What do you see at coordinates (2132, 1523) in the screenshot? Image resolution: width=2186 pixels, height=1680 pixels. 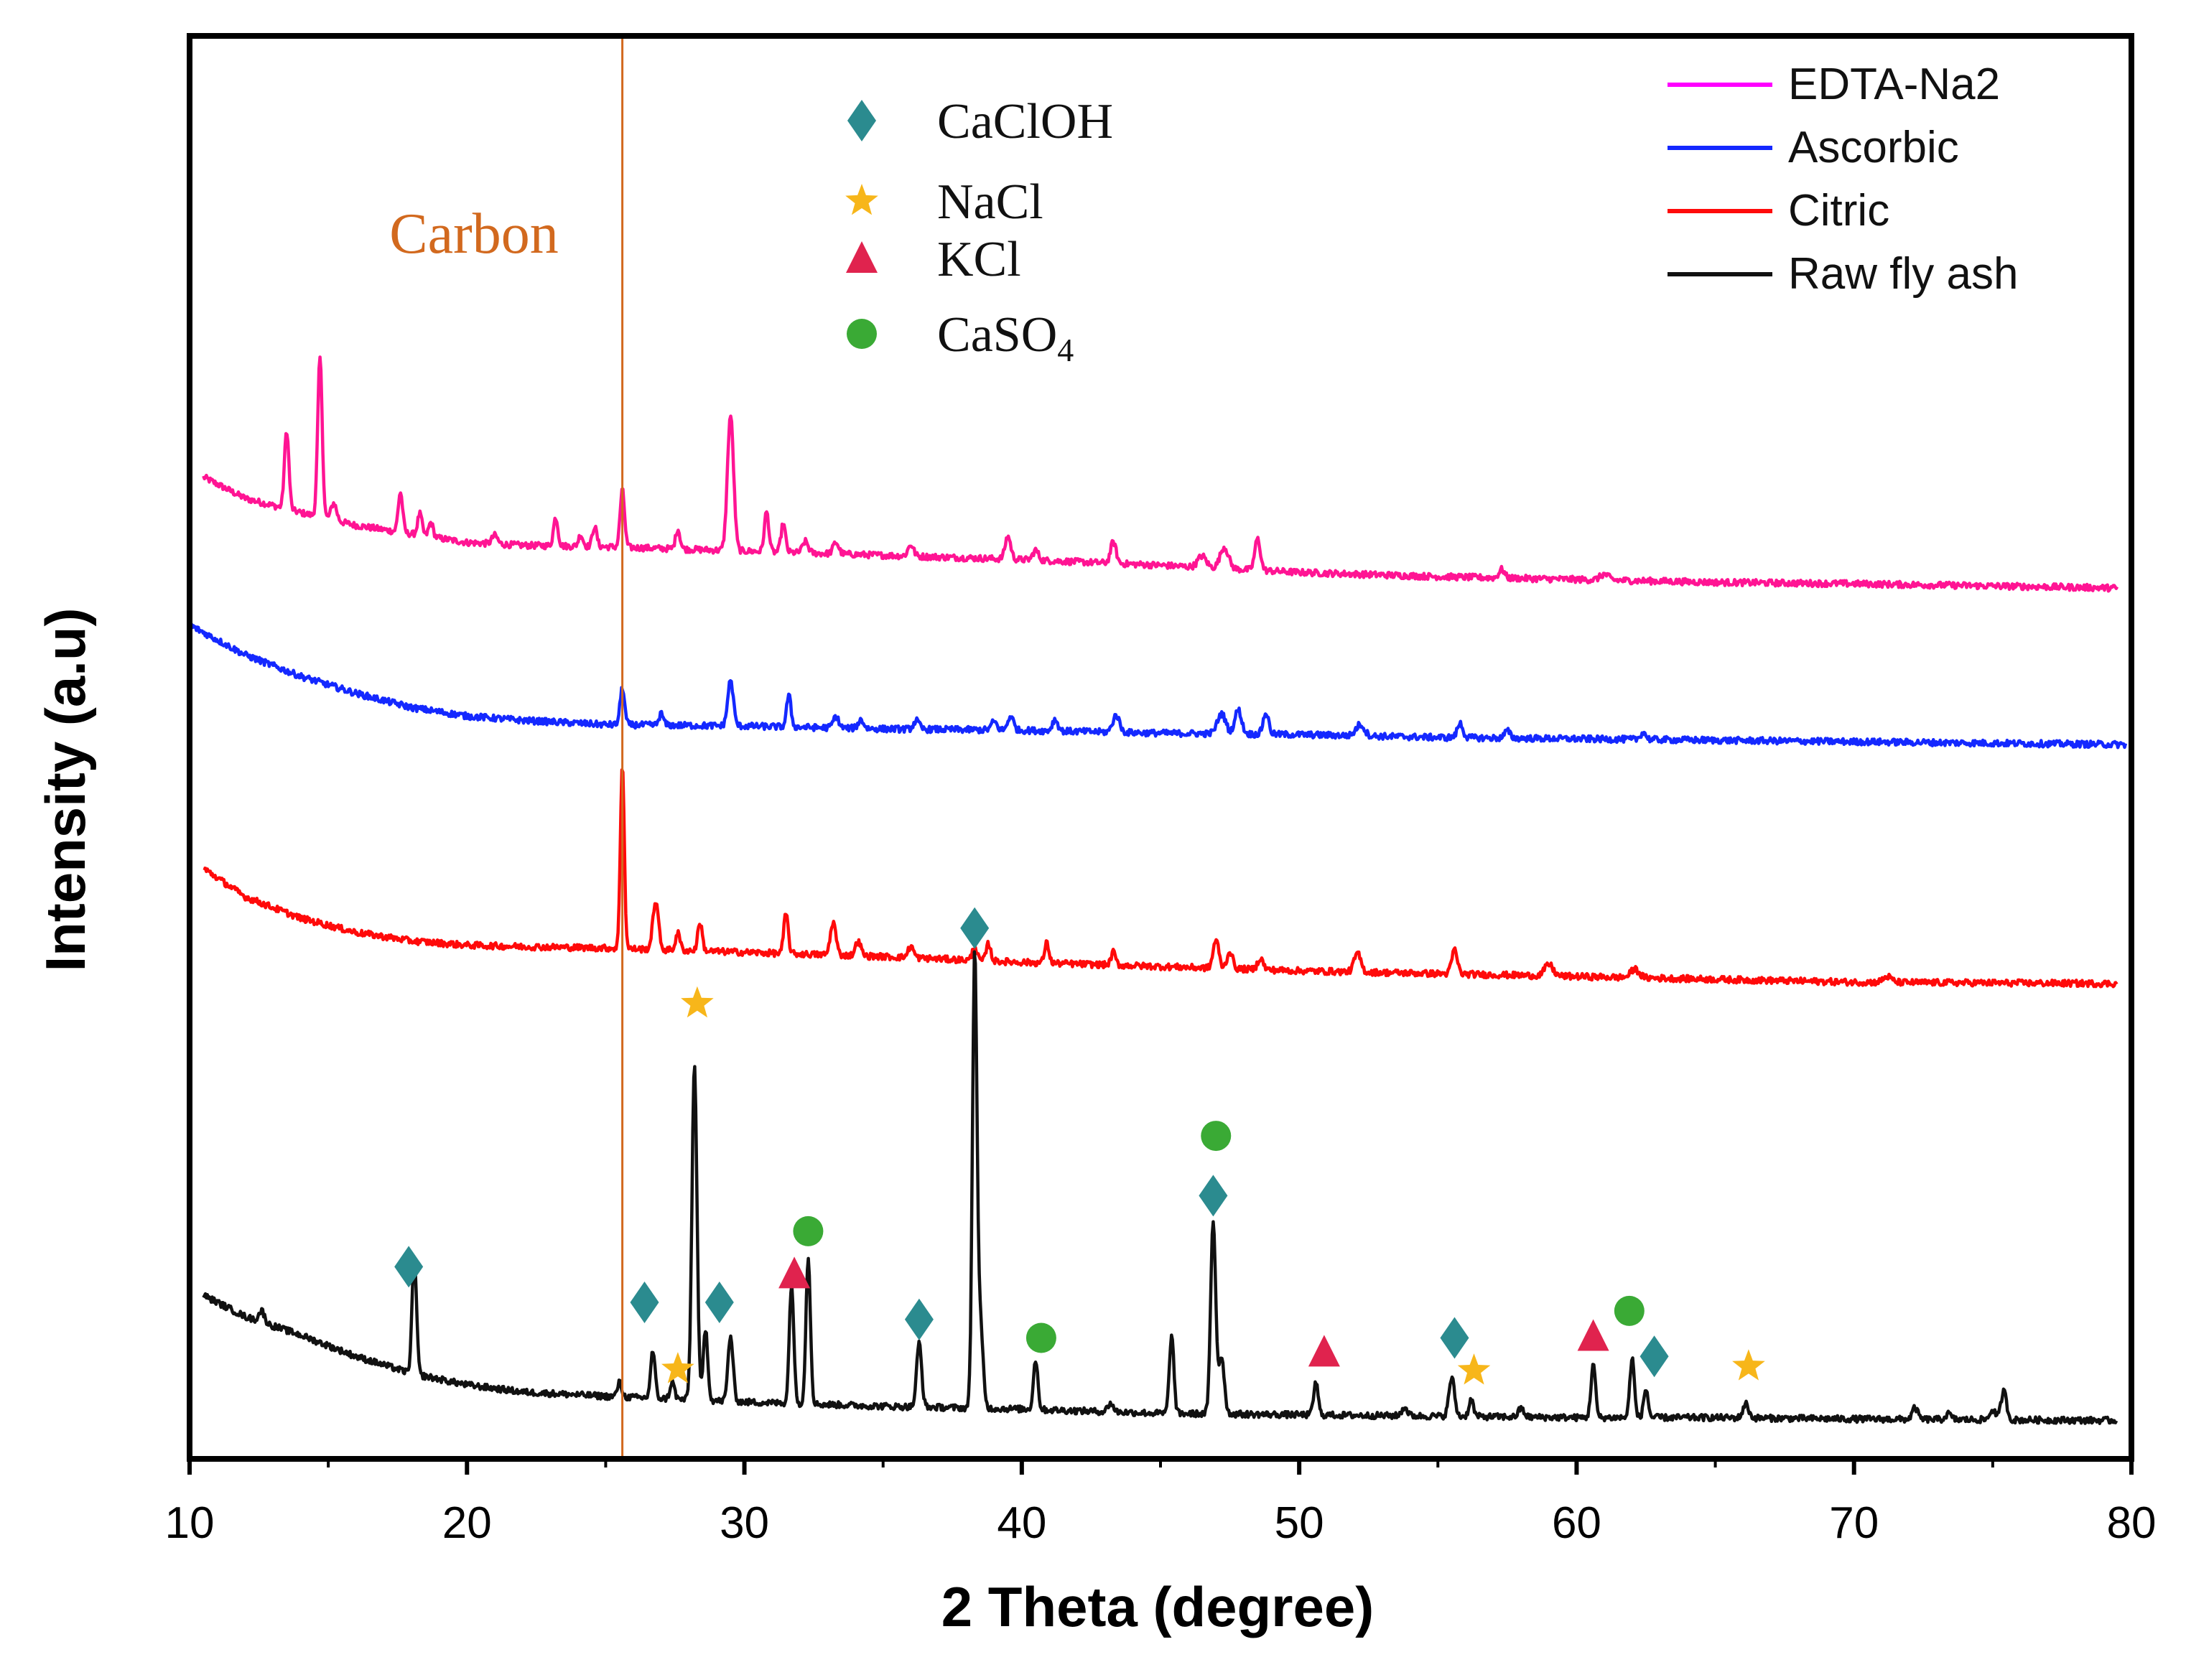 I see `x-tick-label: 80` at bounding box center [2132, 1523].